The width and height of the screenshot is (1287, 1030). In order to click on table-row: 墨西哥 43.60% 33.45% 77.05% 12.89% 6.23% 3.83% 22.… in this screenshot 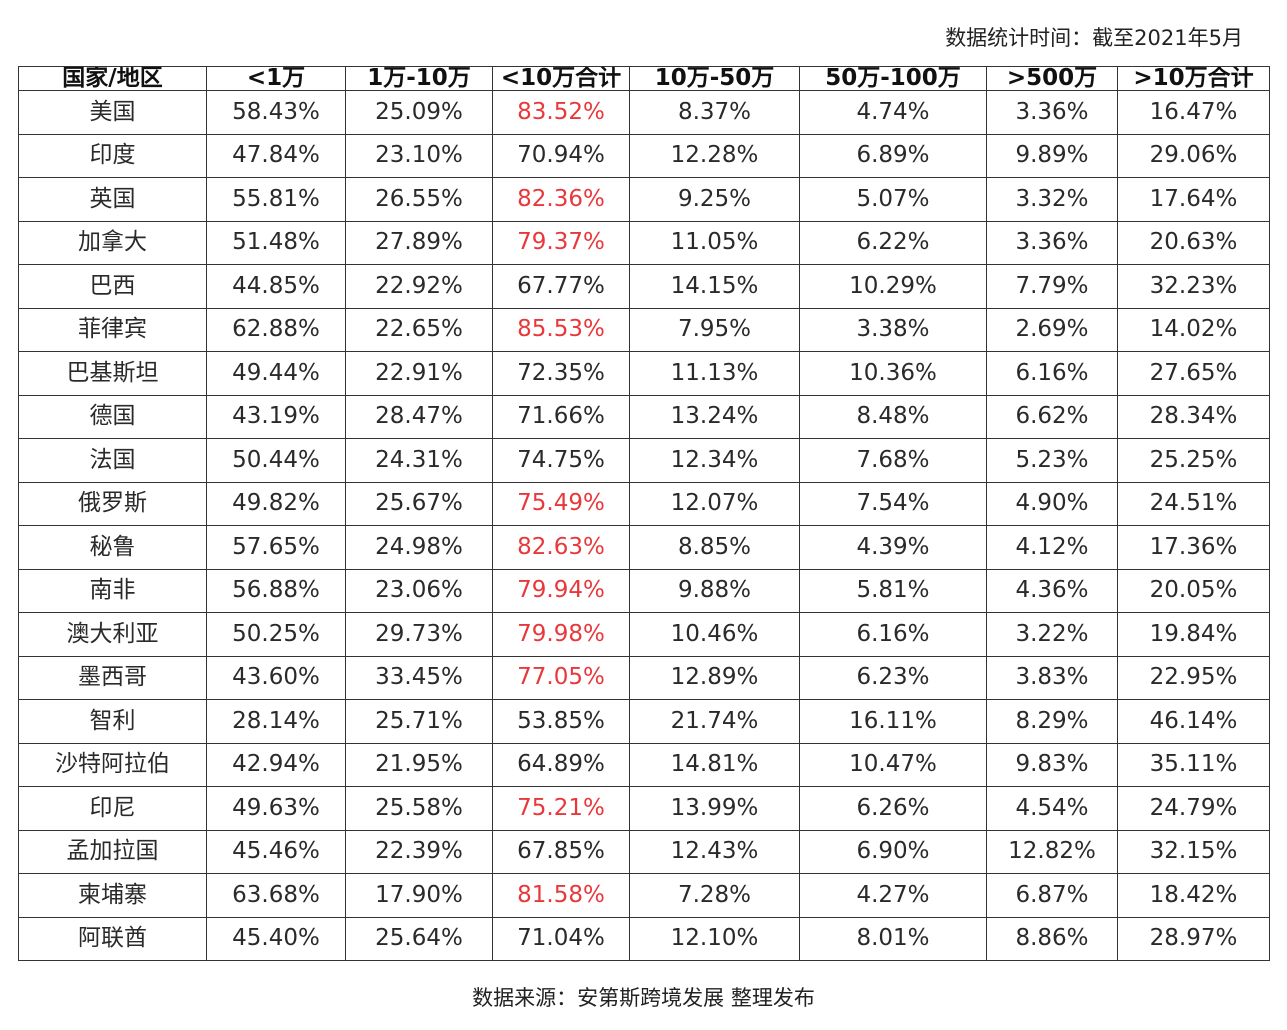, I will do `click(644, 677)`.